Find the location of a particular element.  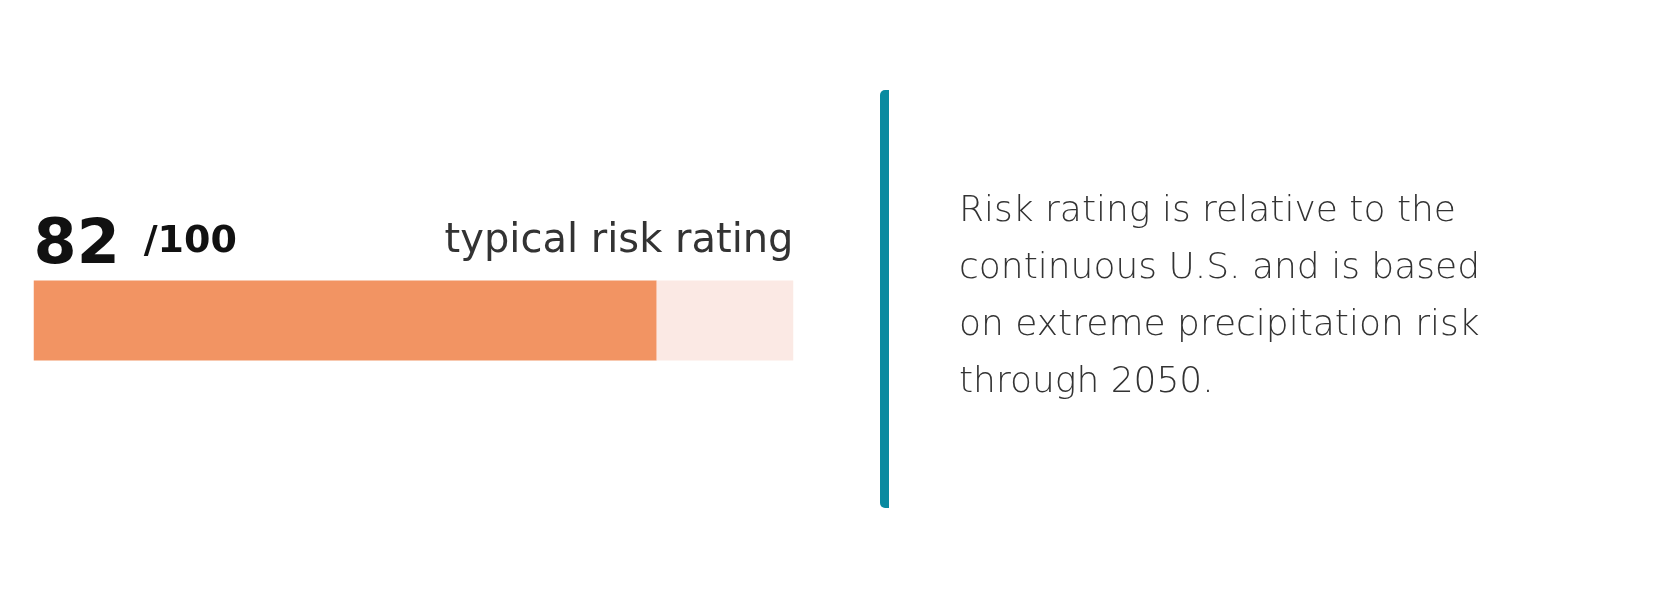

data-label: 82 /100 is located at coordinates (135, 241).